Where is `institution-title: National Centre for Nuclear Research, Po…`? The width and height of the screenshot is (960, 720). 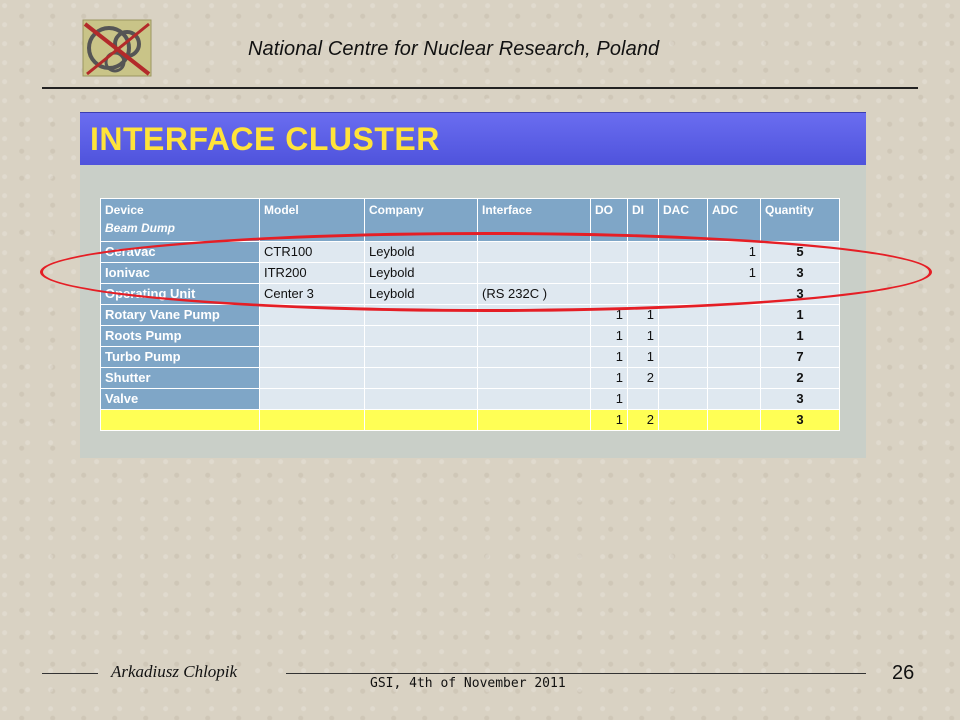 institution-title: National Centre for Nuclear Research, Po… is located at coordinates (454, 49).